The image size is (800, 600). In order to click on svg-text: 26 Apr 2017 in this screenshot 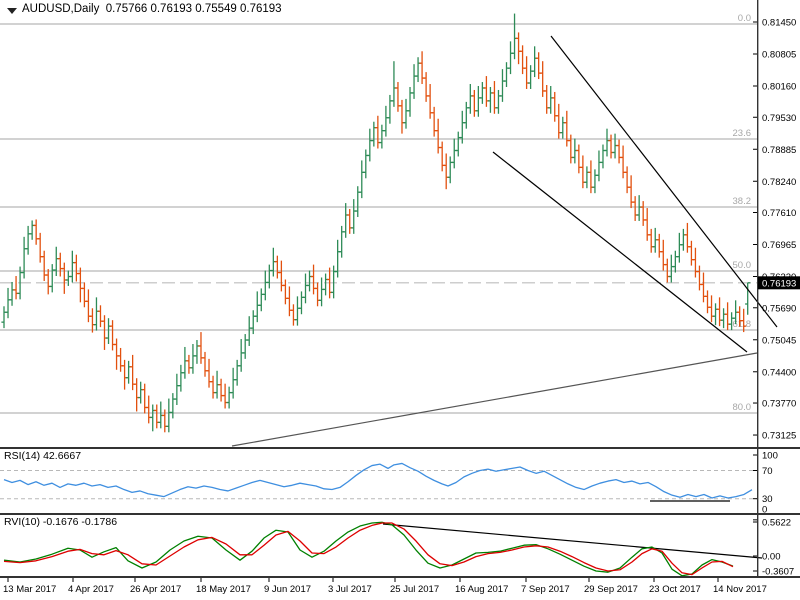, I will do `click(155, 589)`.